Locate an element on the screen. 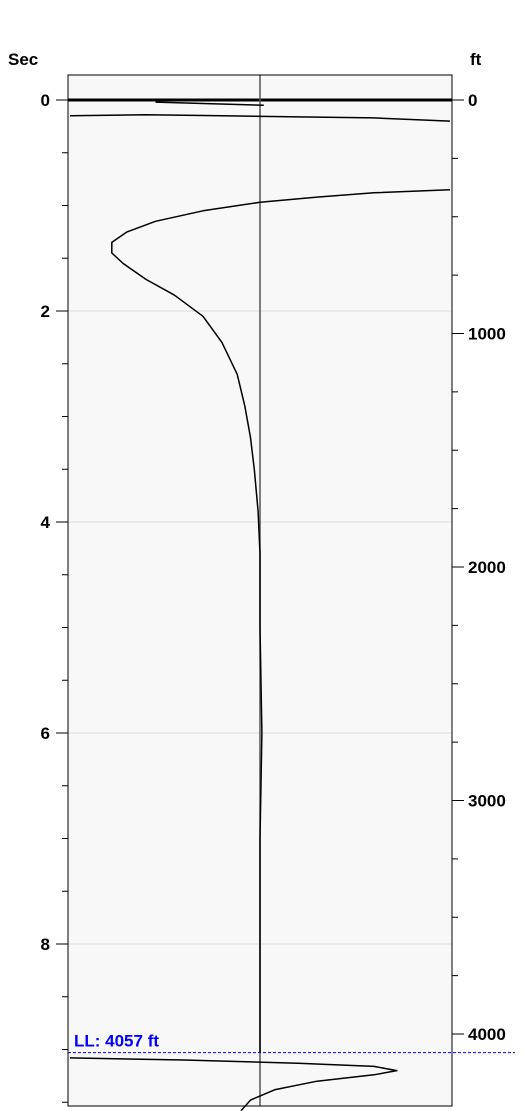 The height and width of the screenshot is (1111, 527). ll-marker-label: LL: 4057 ft is located at coordinates (116, 1041).